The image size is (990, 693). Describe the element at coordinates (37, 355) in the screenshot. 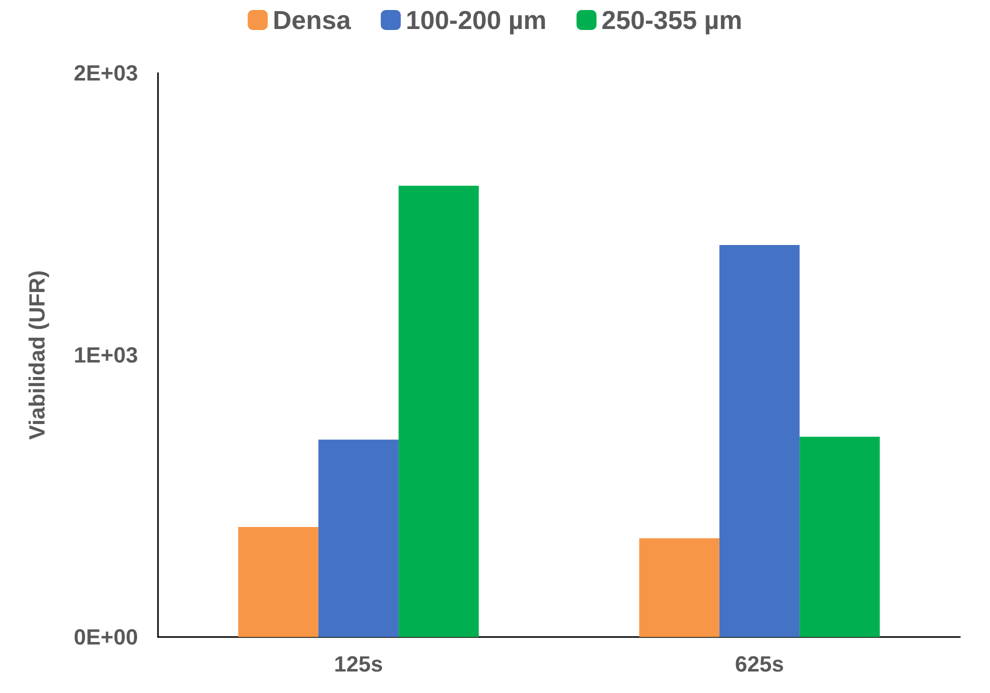

I see `y-axis-title: Viabilidad (UFR)` at that location.